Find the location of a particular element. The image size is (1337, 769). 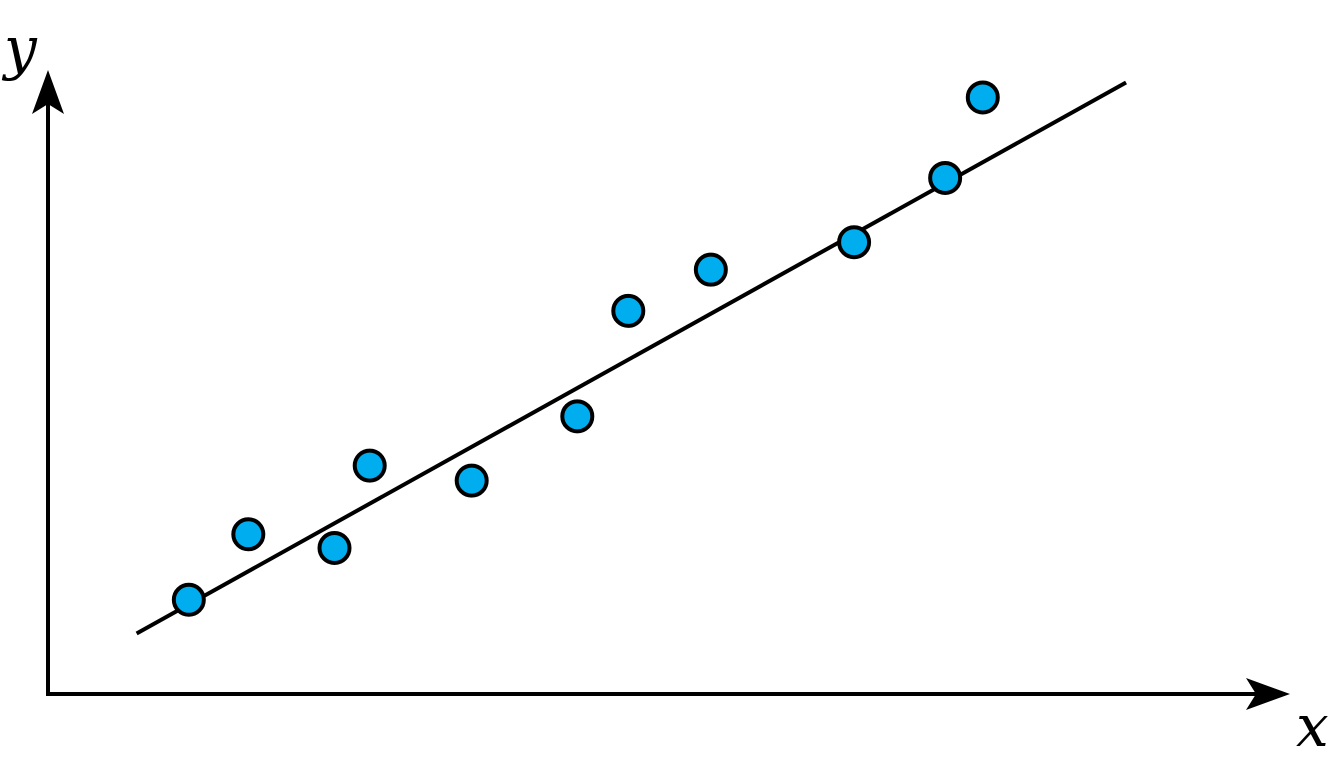

x-axis-arrowhead is located at coordinates (1268, 694).